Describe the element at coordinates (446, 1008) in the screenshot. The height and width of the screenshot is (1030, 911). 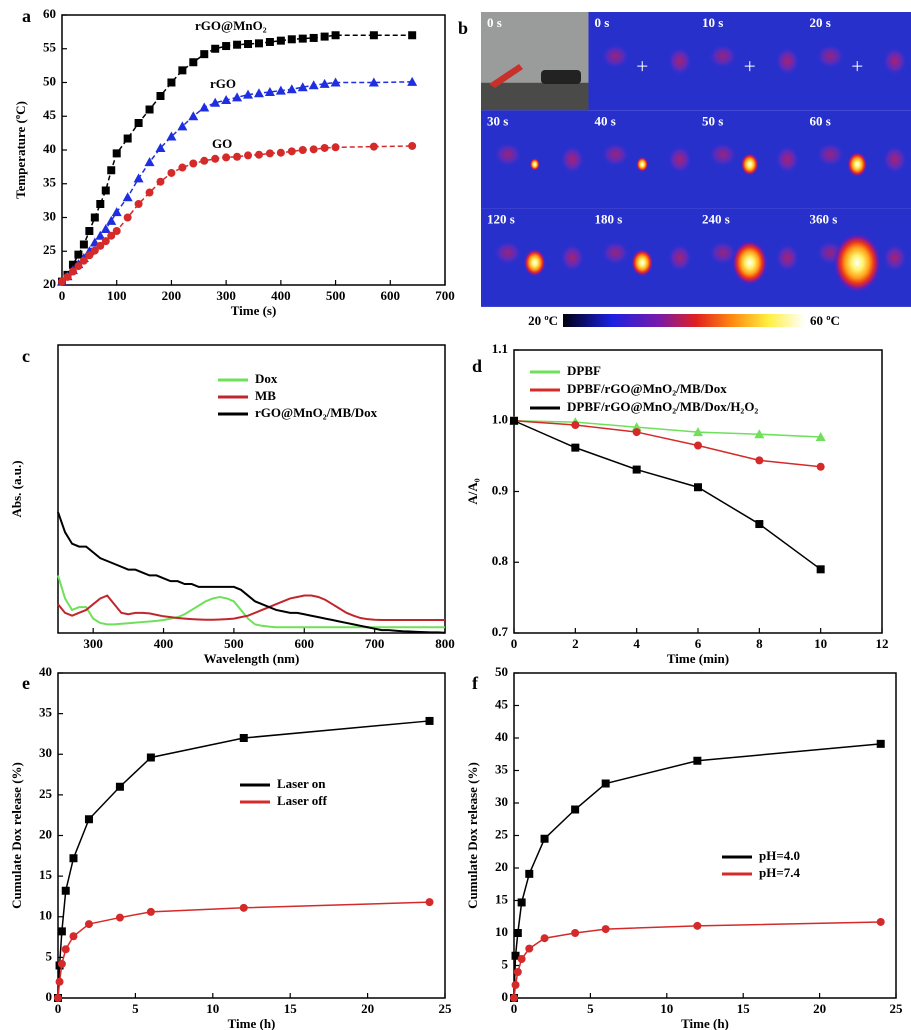
I see `x-tick-label: 25` at that location.